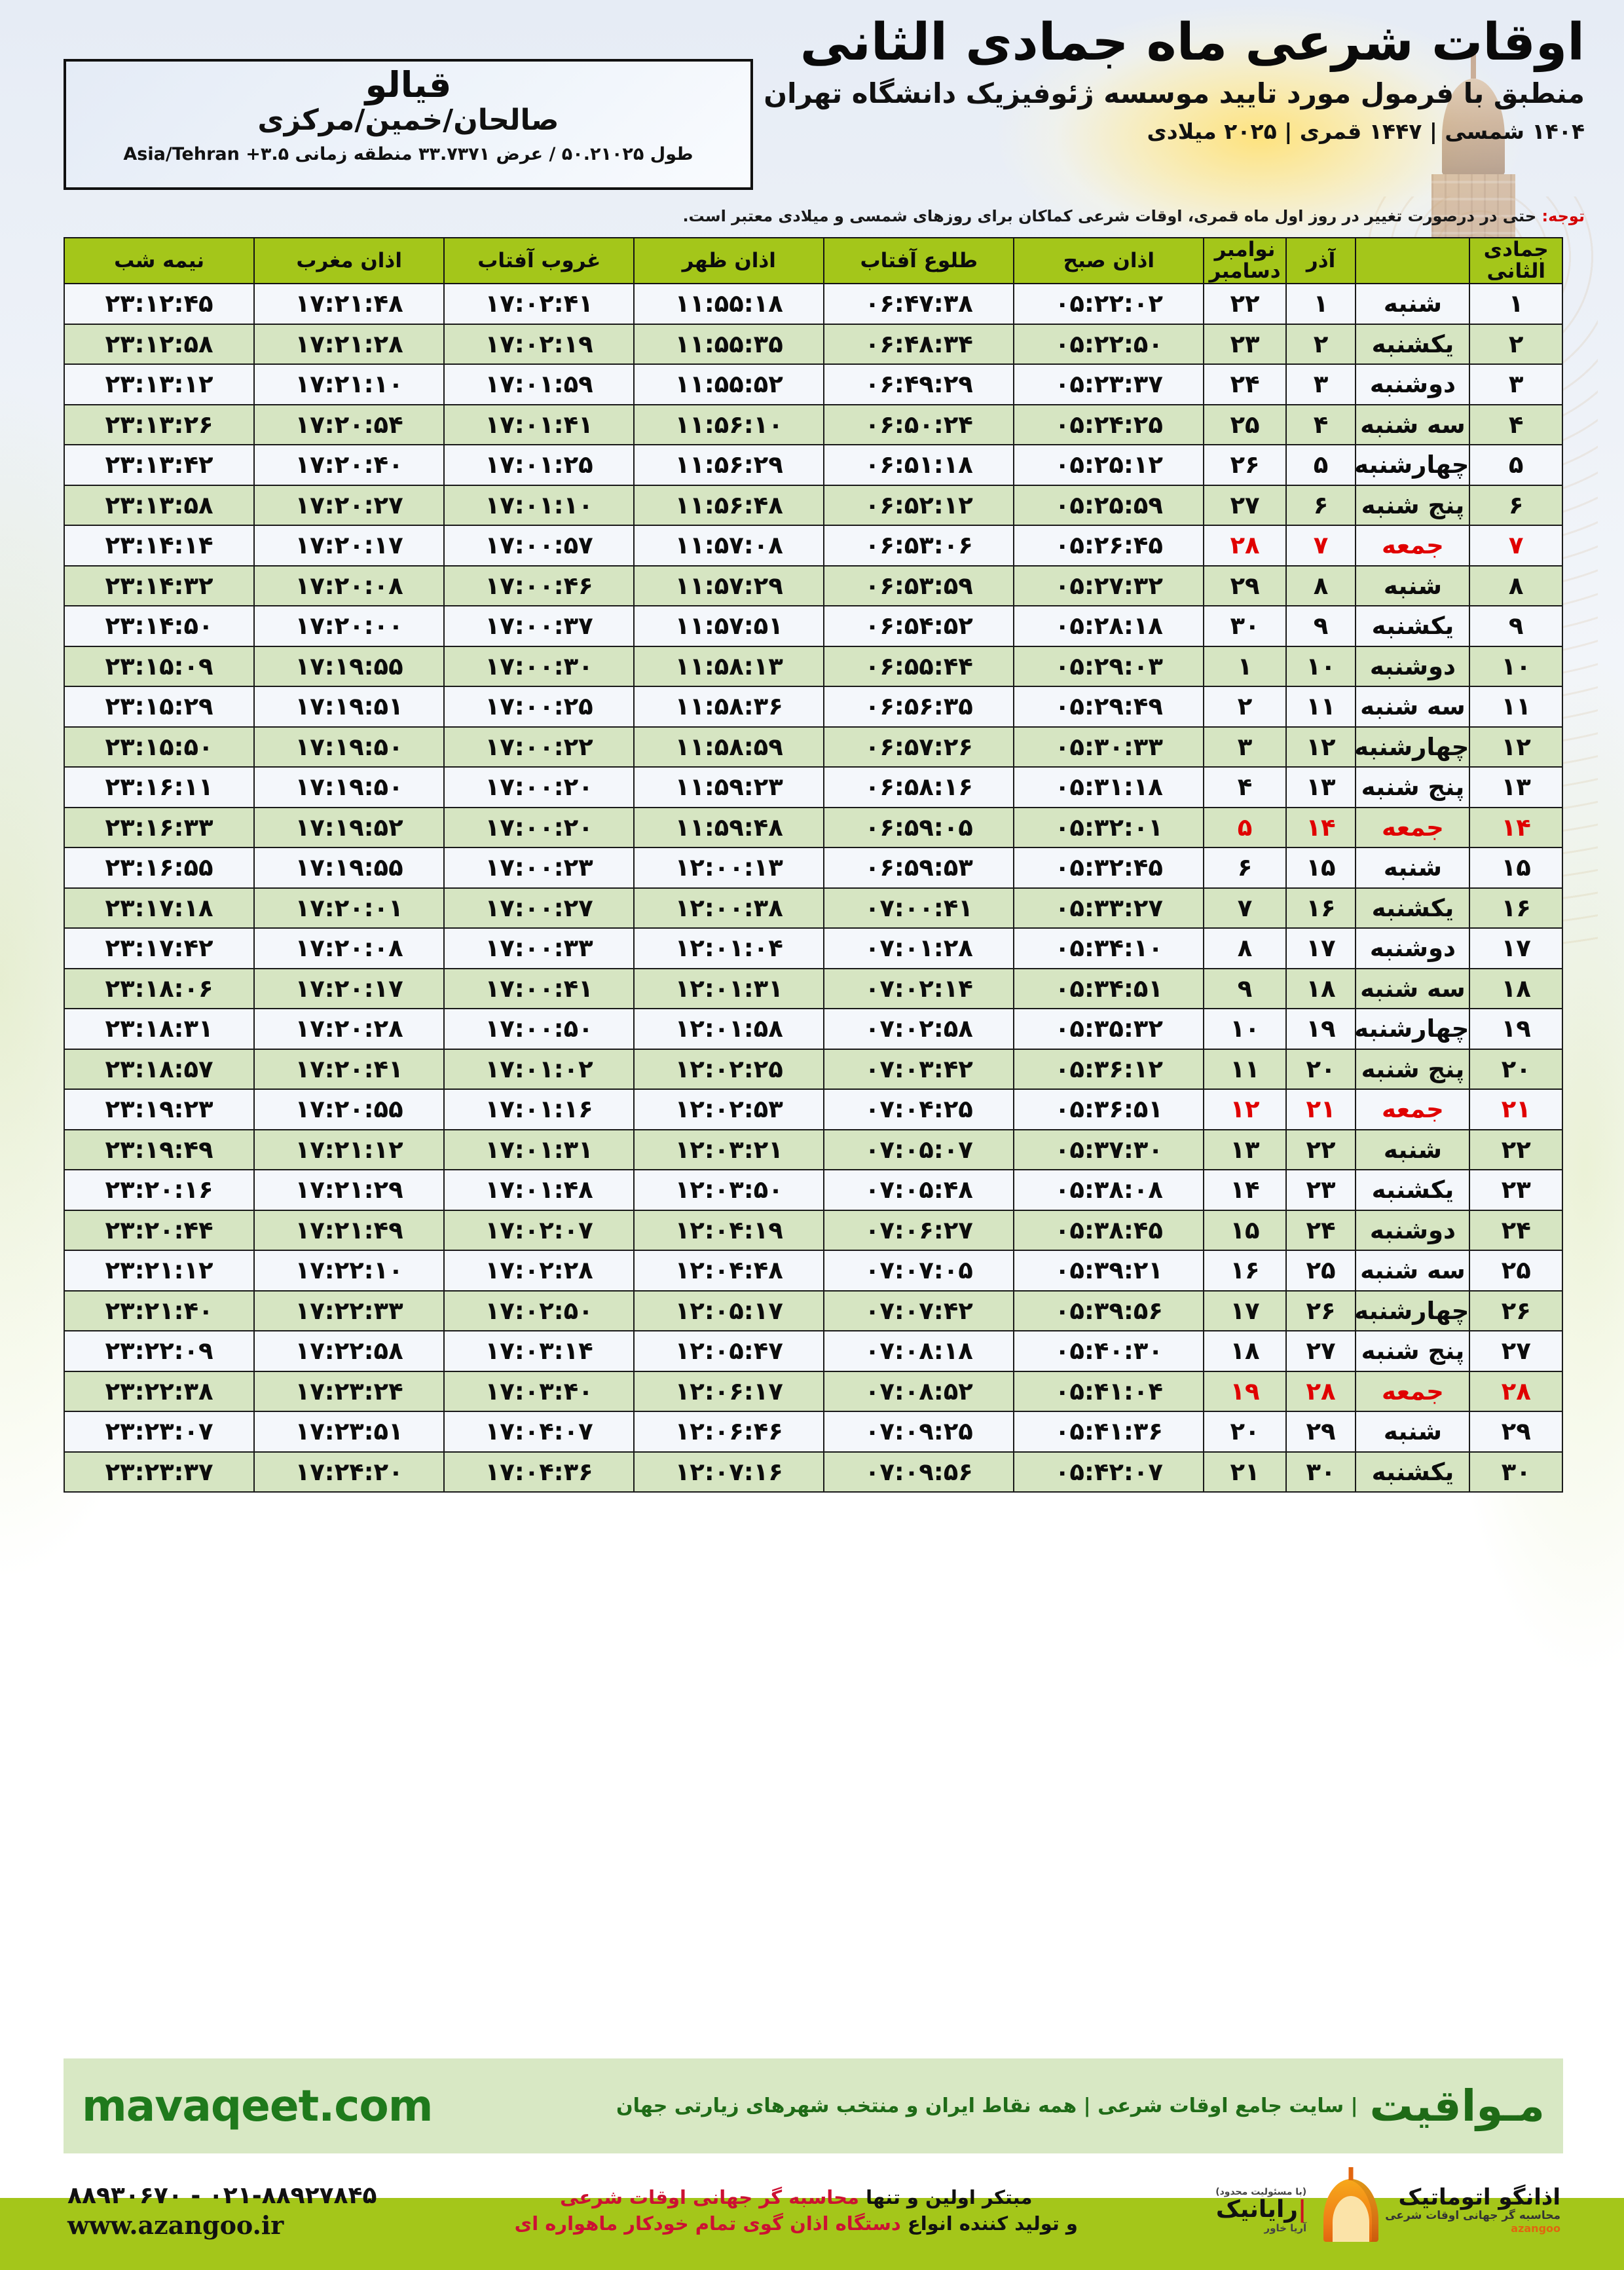  I want to click on cell-weekday: دوشنبه, so click(1413, 948).